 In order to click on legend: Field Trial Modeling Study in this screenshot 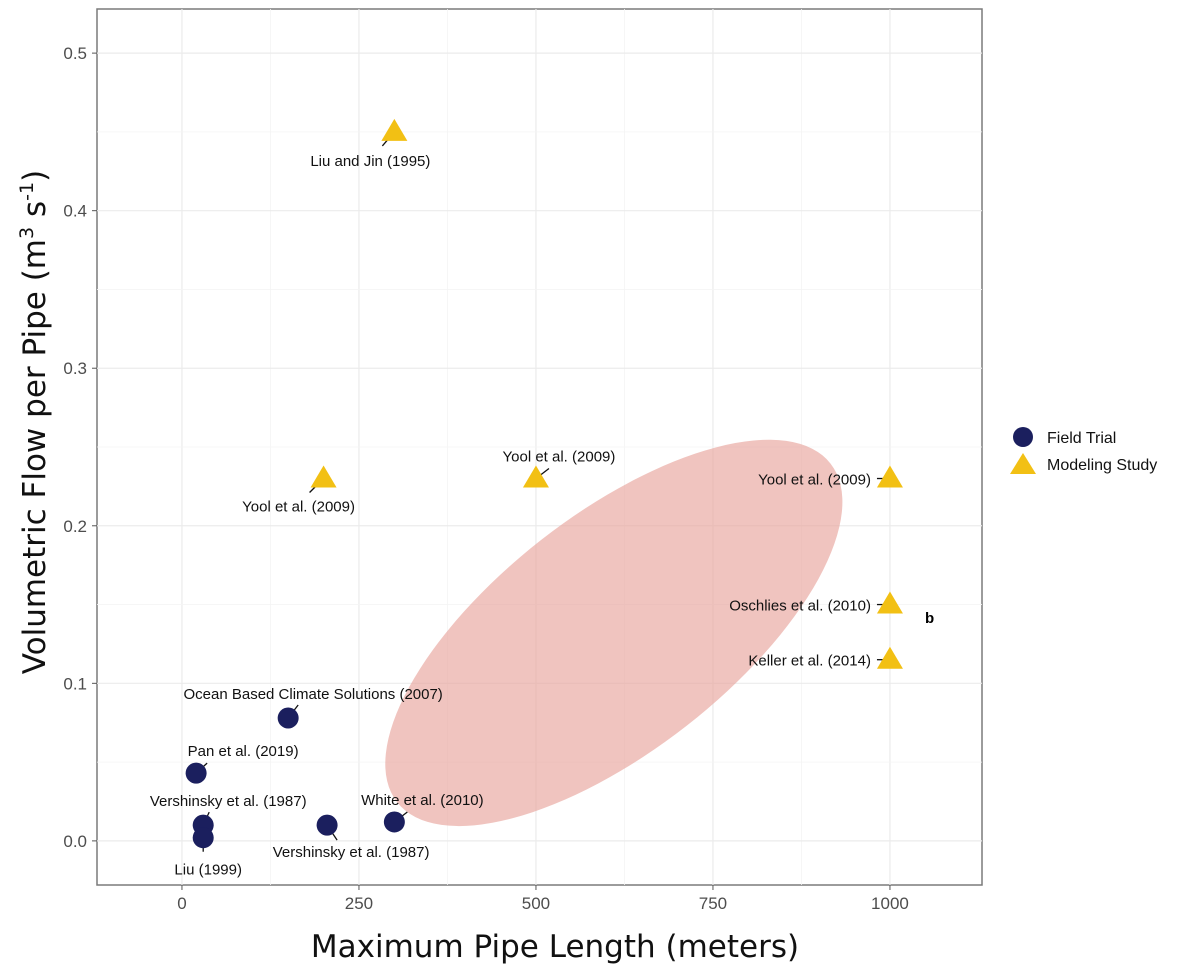, I will do `click(1083, 450)`.